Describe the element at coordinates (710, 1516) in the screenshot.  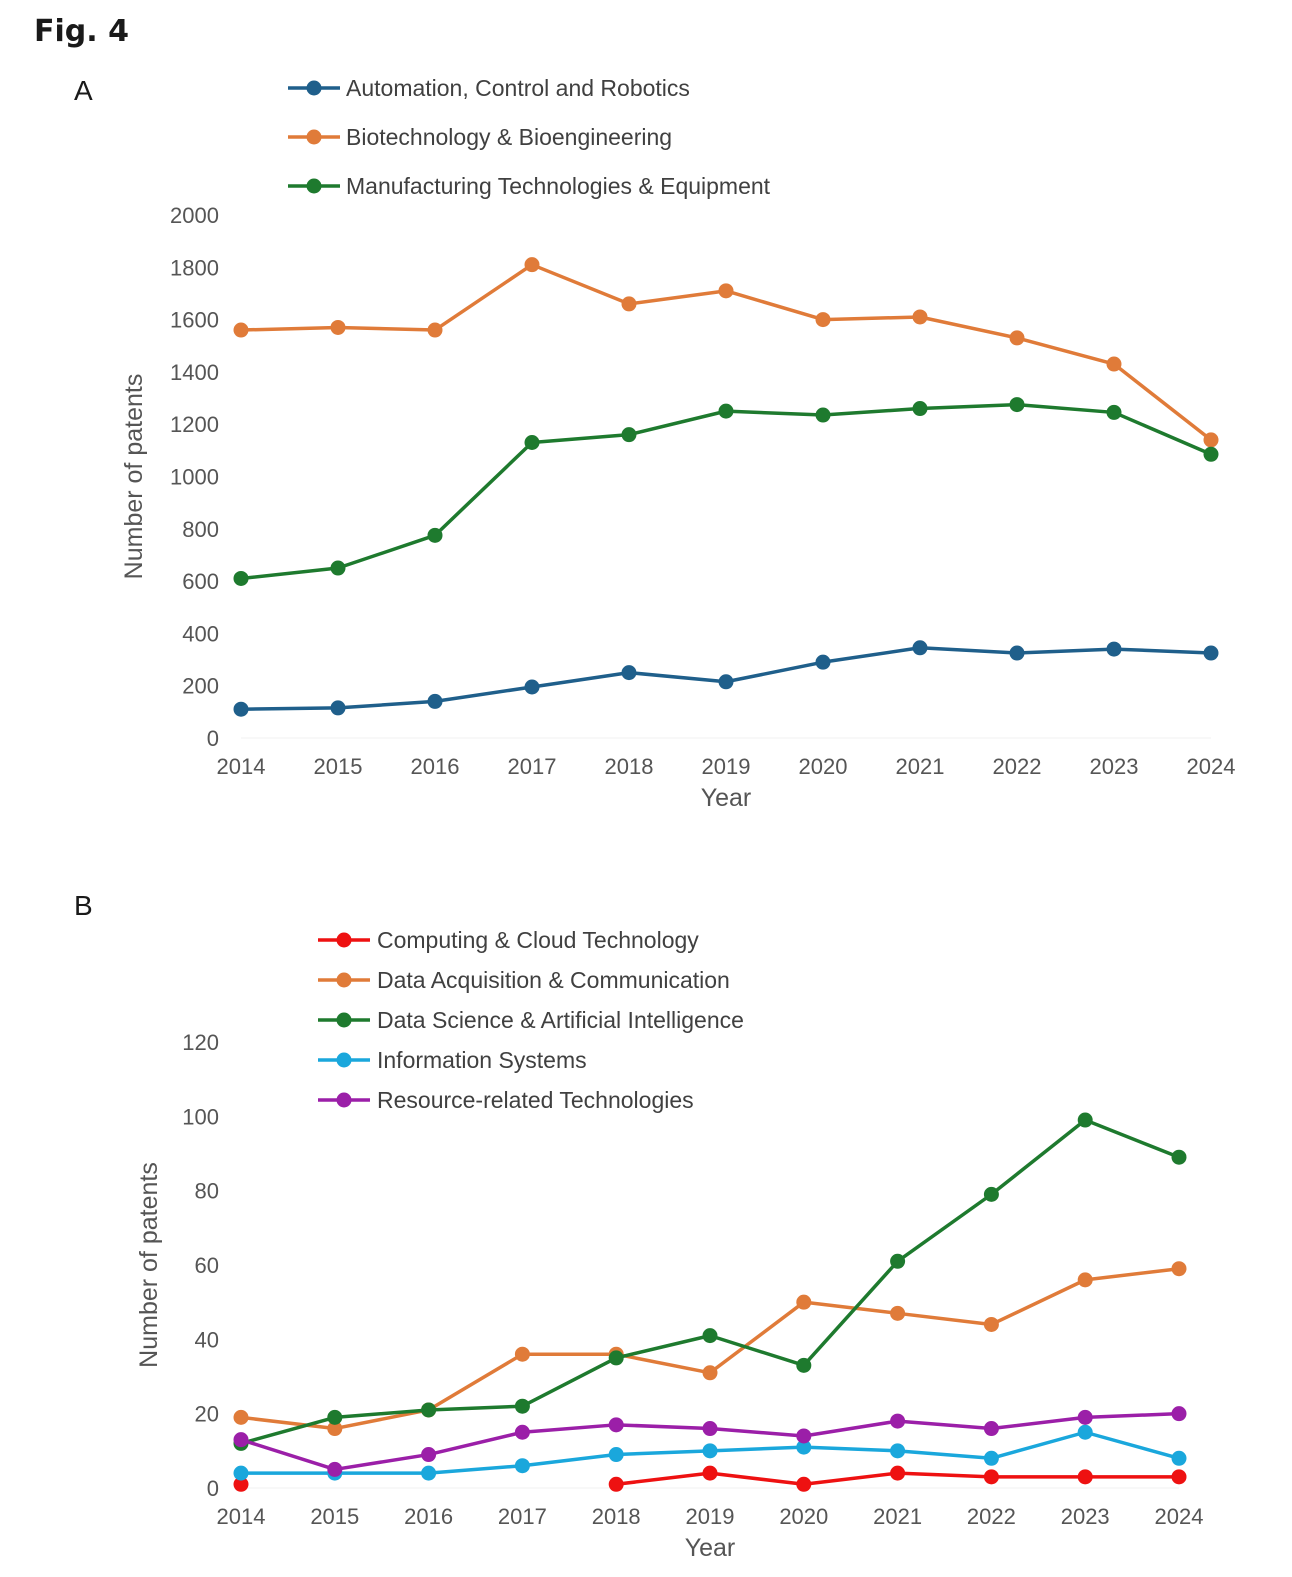
I see `x-tick-label: 2019` at that location.